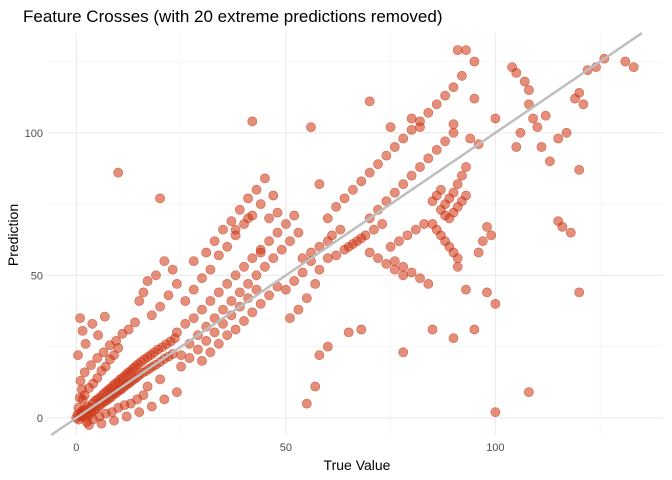 The height and width of the screenshot is (480, 672). Describe the element at coordinates (40, 419) in the screenshot. I see `y-tick-label: 0` at that location.